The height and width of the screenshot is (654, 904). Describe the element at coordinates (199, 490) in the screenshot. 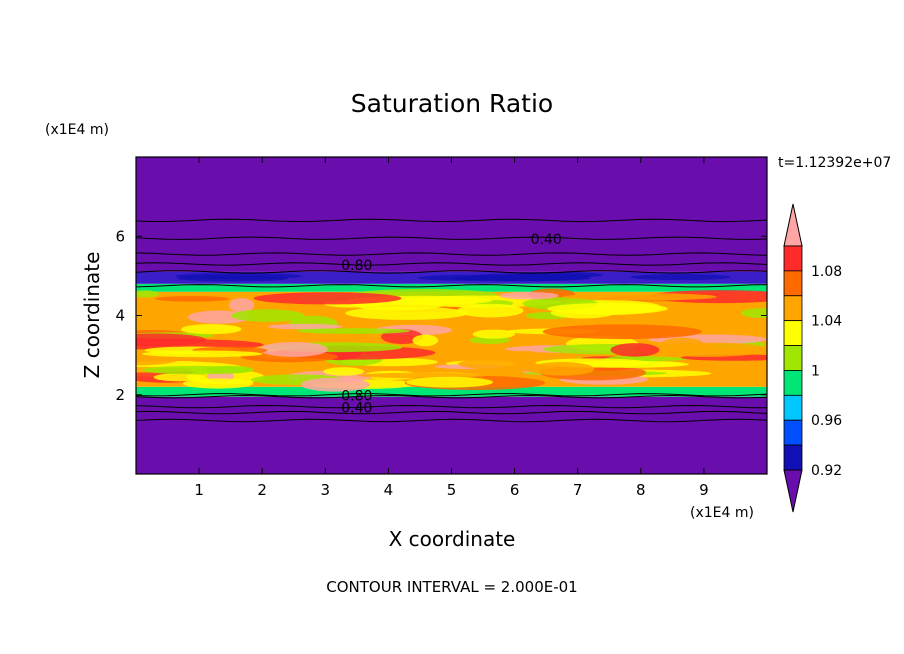

I see `x-tick-label: 1` at that location.